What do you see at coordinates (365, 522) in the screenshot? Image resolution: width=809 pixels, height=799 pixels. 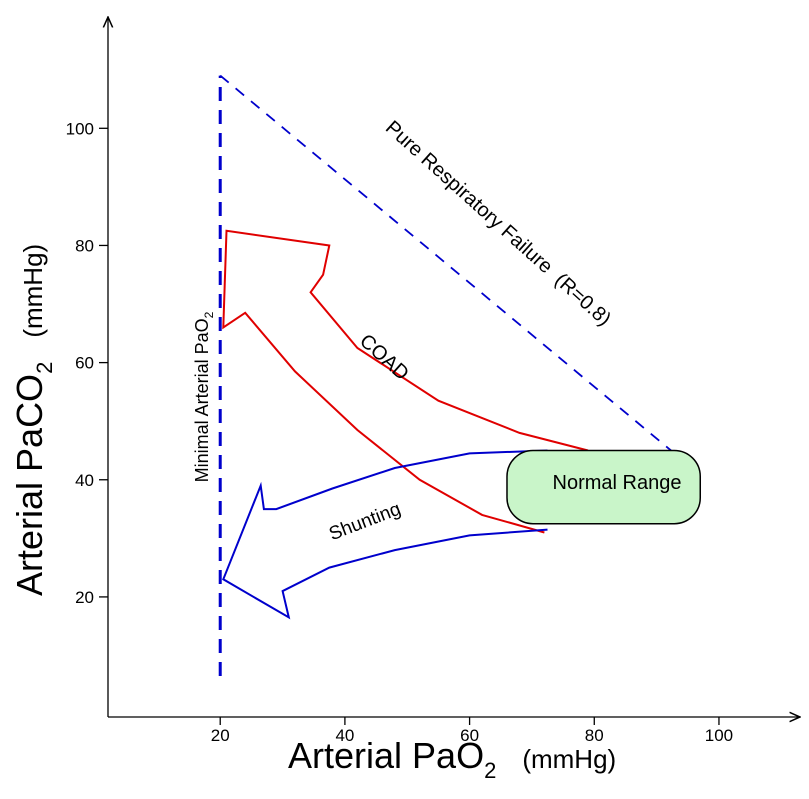 I see `shunting-label: Shunting` at bounding box center [365, 522].